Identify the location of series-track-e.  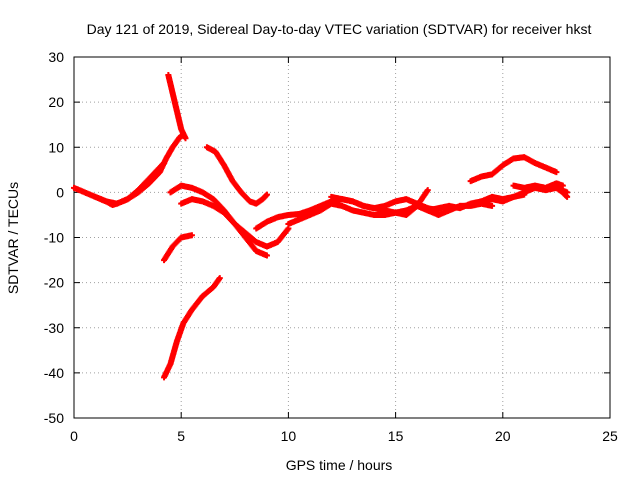
(192, 328).